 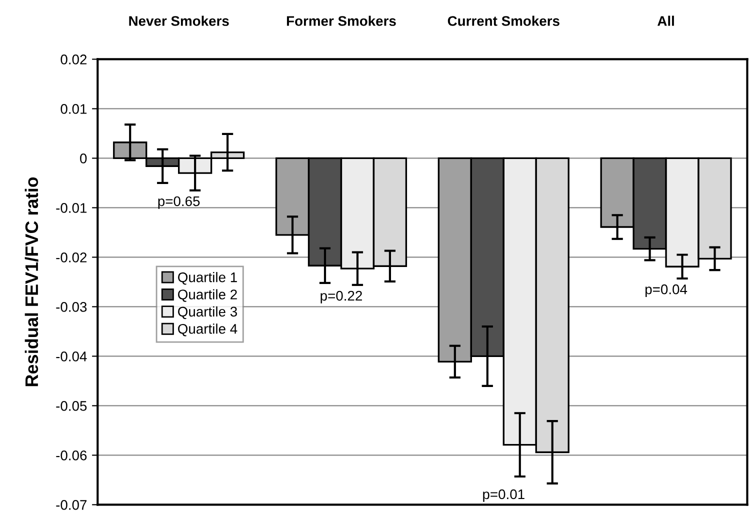 What do you see at coordinates (207, 313) in the screenshot?
I see `legend-label: Quartile 3` at bounding box center [207, 313].